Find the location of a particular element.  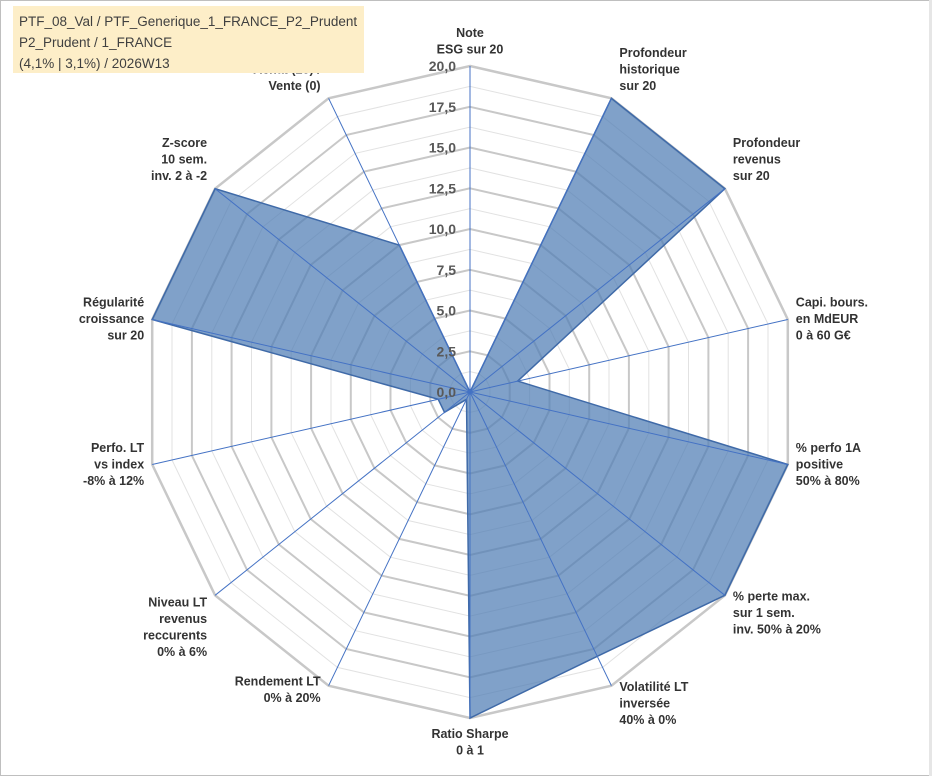

tick-label: 0,0 is located at coordinates (447, 392).